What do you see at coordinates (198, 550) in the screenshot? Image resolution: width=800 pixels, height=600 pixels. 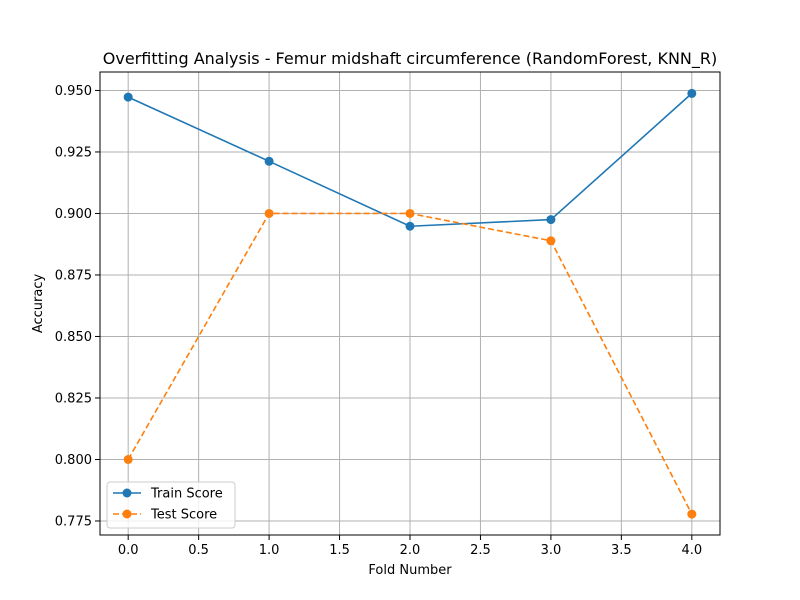 I see `x-tick-label: 0.5` at bounding box center [198, 550].